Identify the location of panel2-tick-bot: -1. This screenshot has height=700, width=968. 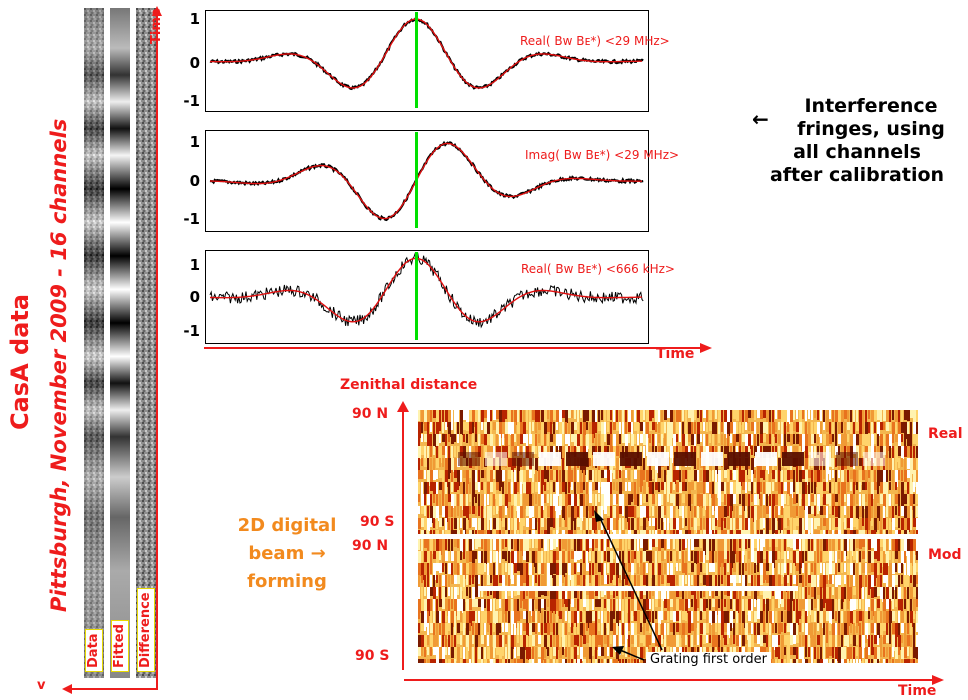
(191, 219).